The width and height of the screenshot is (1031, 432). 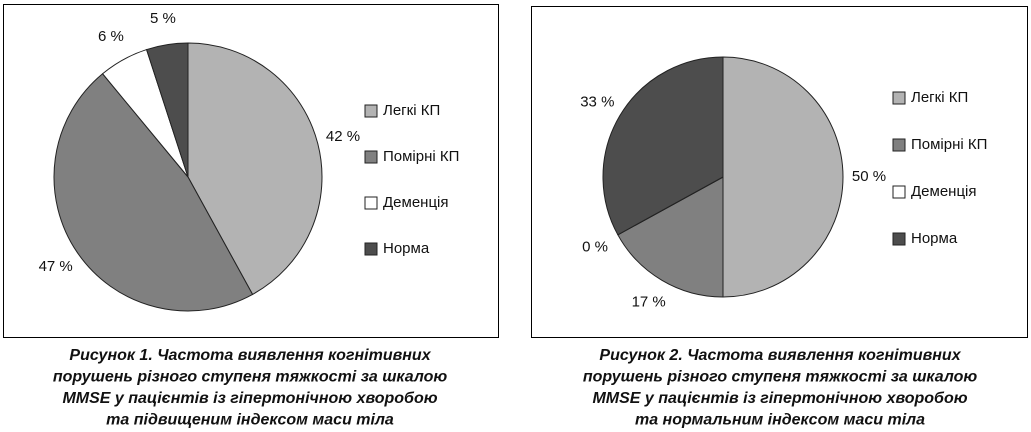 I want to click on caption-line: Рисунок 1. Частота виявлення когнітивних, so click(x=250, y=355).